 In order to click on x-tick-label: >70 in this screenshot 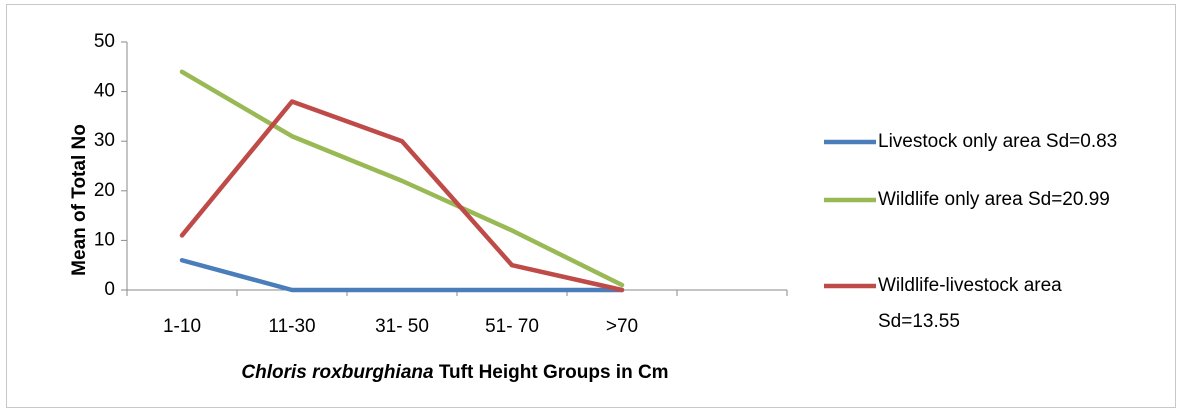, I will do `click(622, 326)`.